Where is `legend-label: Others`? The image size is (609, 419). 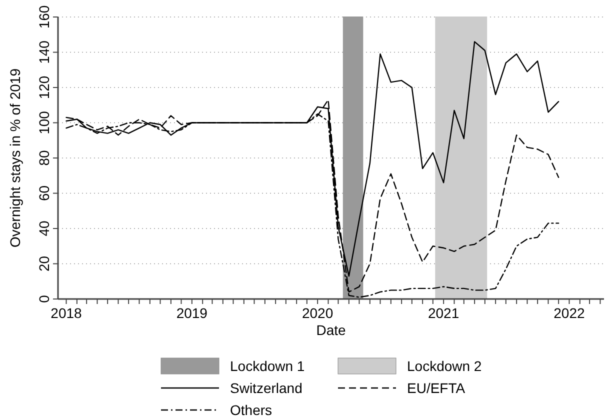
legend-label: Others is located at coordinates (251, 410).